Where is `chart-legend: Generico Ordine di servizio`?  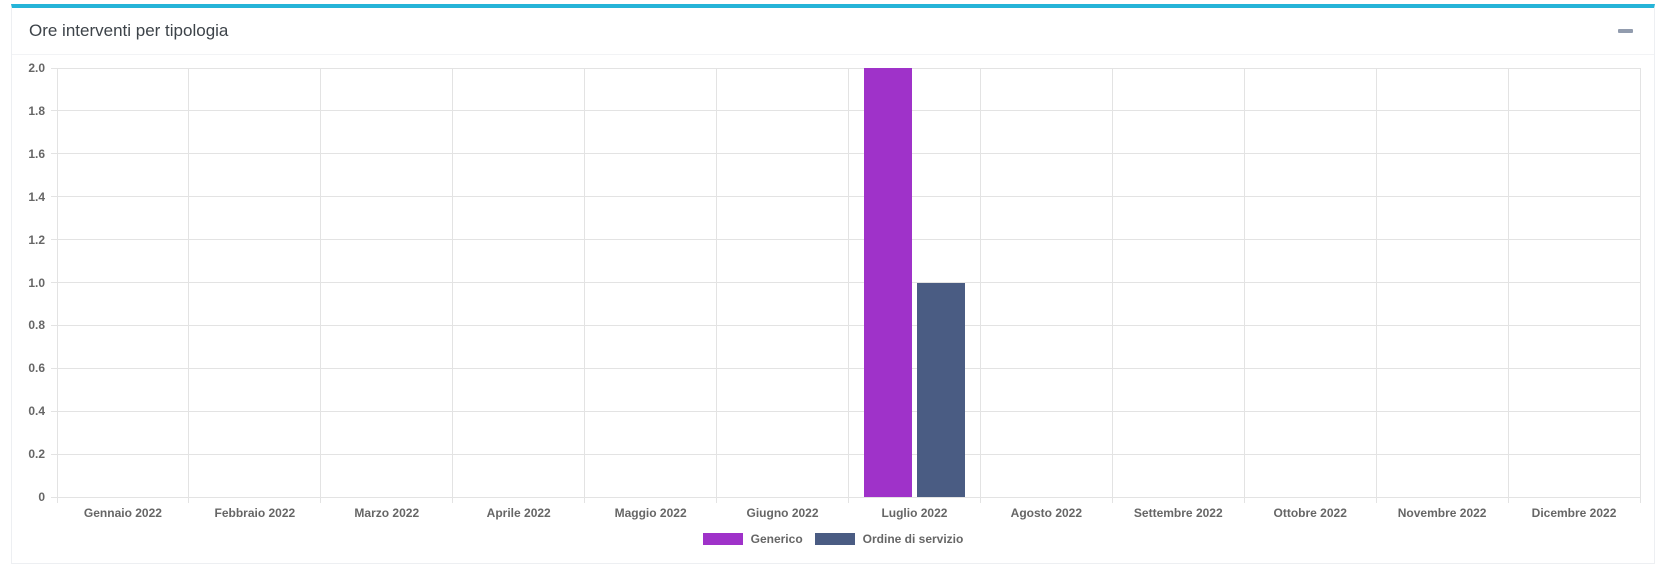
chart-legend: Generico Ordine di servizio is located at coordinates (833, 539).